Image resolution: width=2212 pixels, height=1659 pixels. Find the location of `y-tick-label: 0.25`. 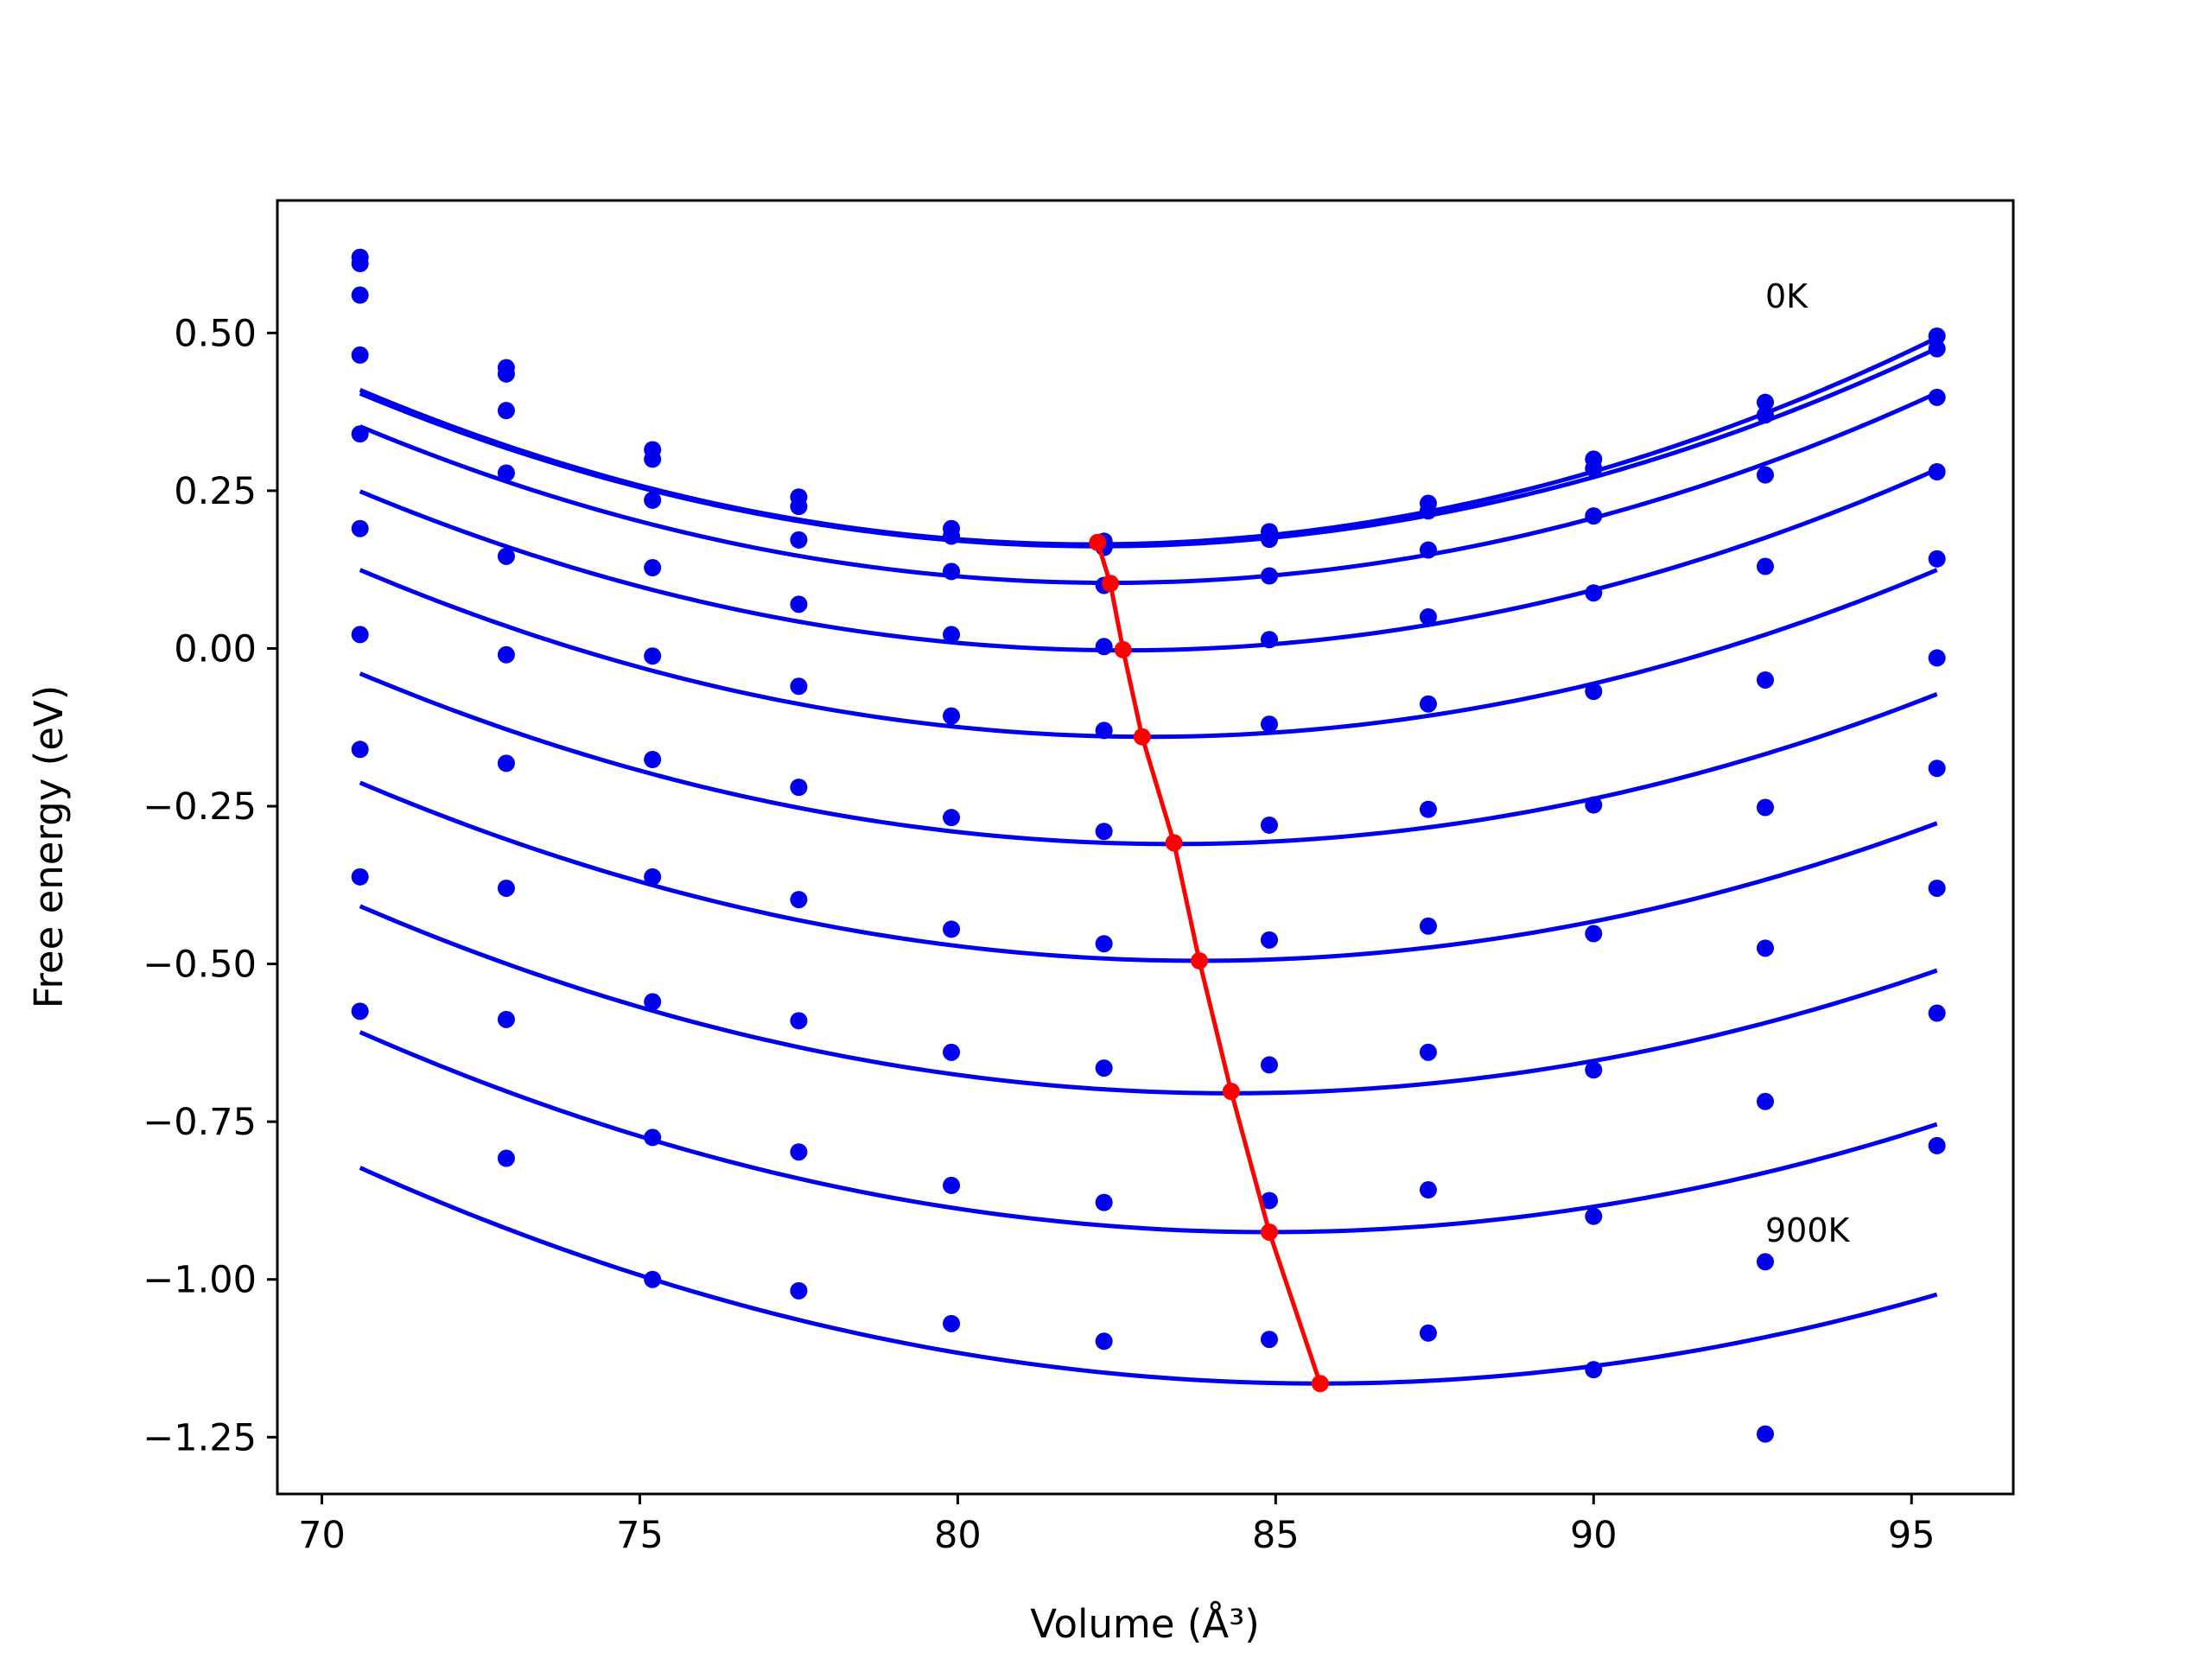

y-tick-label: 0.25 is located at coordinates (215, 491).